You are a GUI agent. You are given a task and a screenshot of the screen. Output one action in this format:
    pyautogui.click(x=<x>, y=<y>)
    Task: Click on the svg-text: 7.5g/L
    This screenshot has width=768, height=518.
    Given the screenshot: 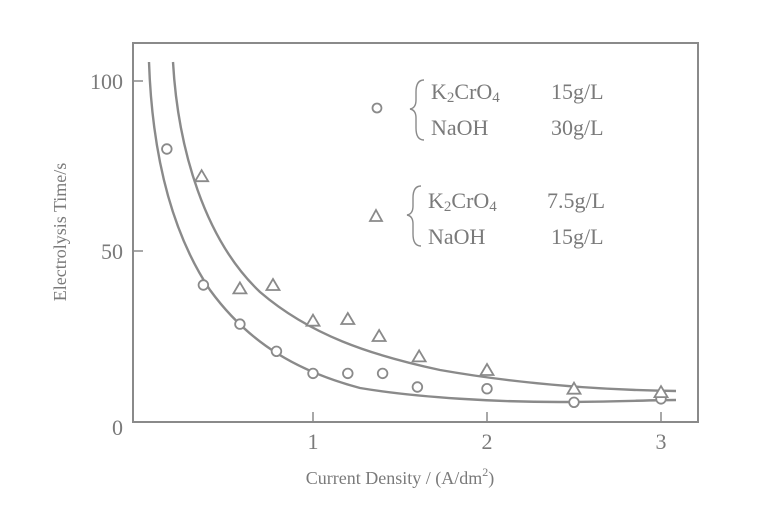 What is the action you would take?
    pyautogui.click(x=576, y=200)
    